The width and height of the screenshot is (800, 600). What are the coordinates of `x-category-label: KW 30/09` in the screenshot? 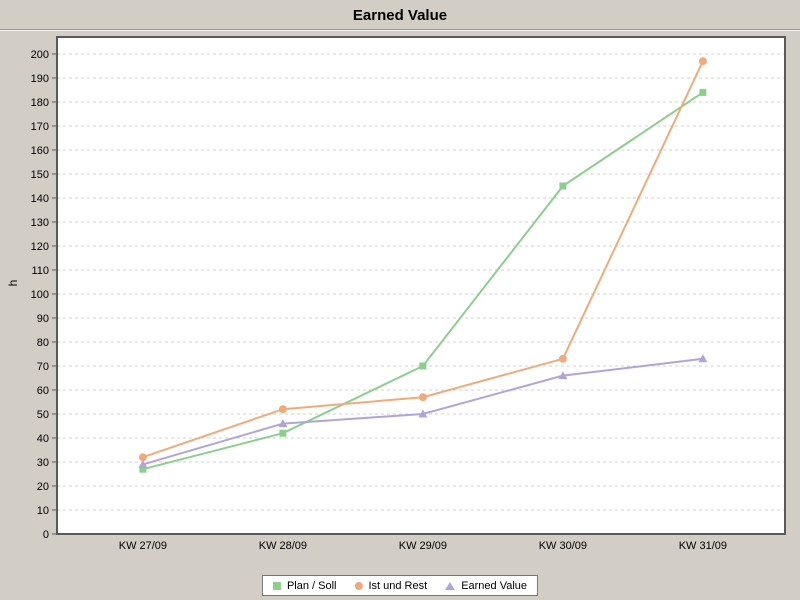 It's located at (563, 546).